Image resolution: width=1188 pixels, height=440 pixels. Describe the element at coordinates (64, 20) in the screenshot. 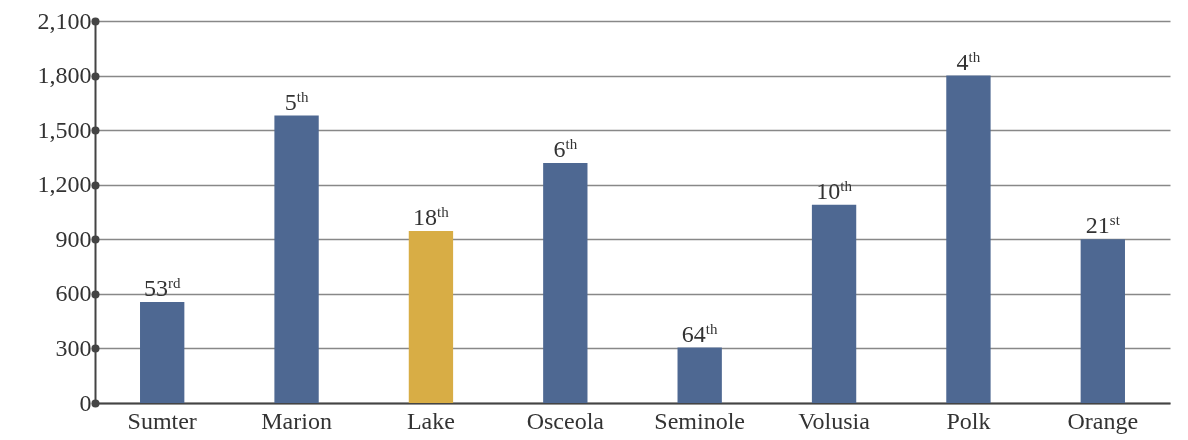

I see `y-tick-label: 2,100` at that location.